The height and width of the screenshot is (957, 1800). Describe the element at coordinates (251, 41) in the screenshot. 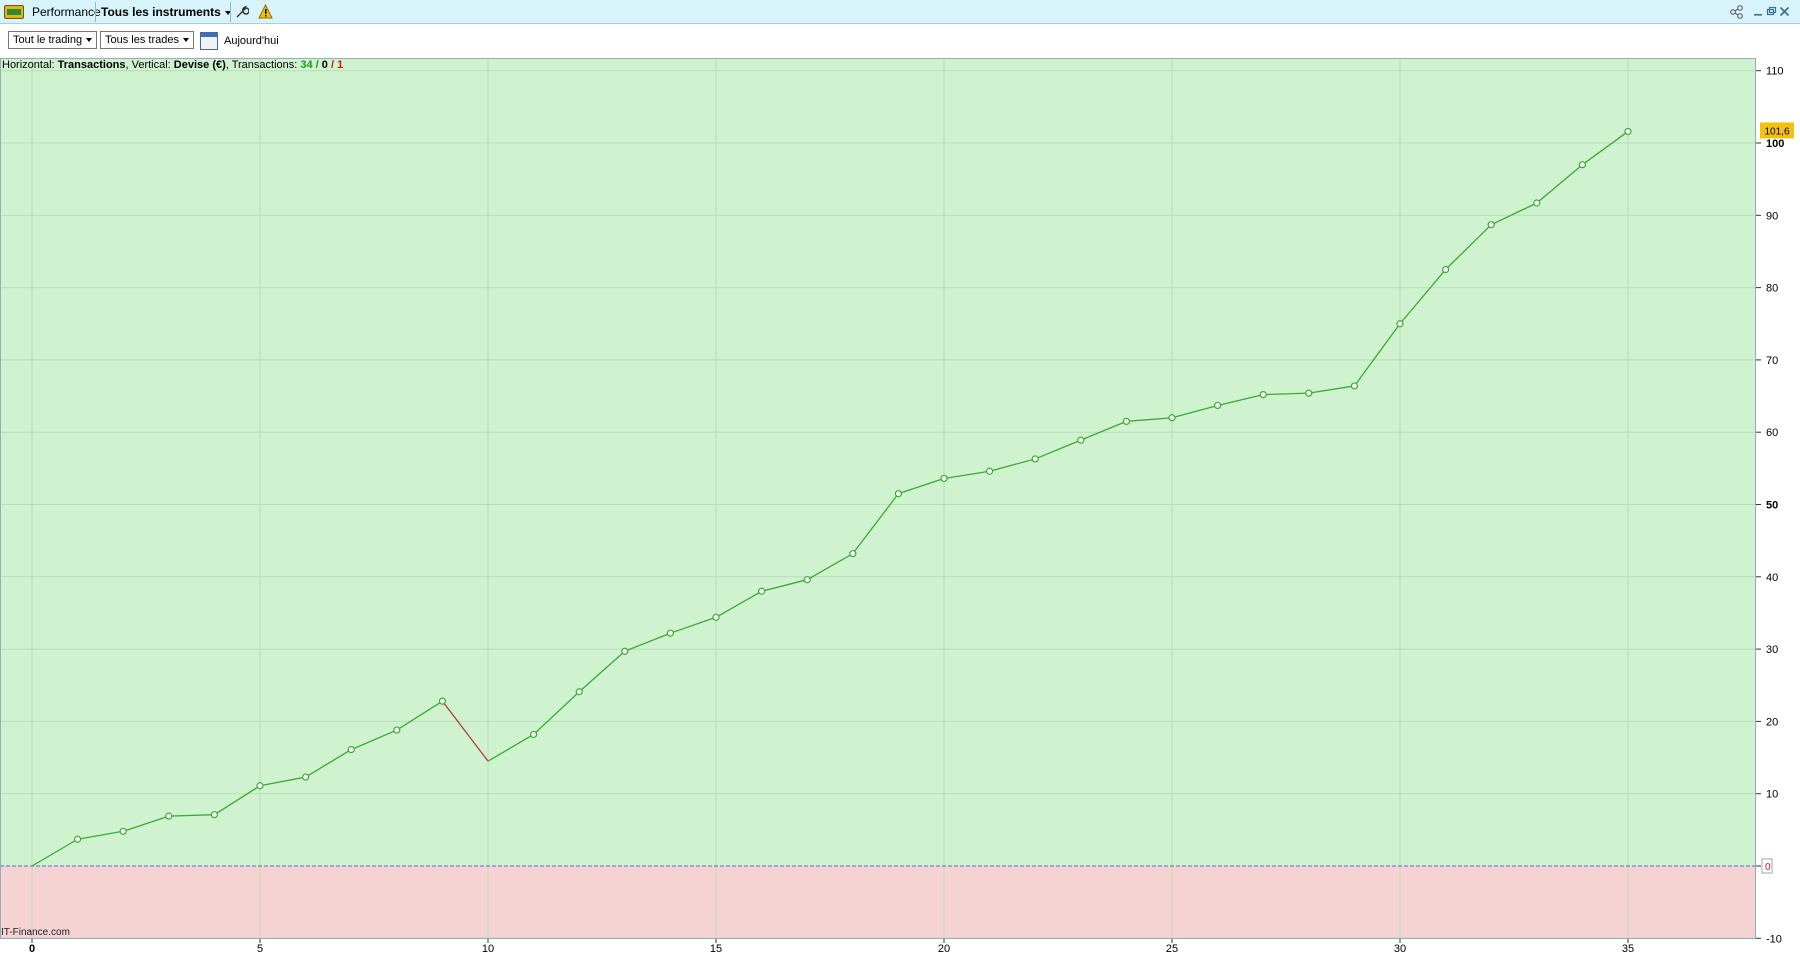

I see `date-label: Aujourd'hui` at that location.